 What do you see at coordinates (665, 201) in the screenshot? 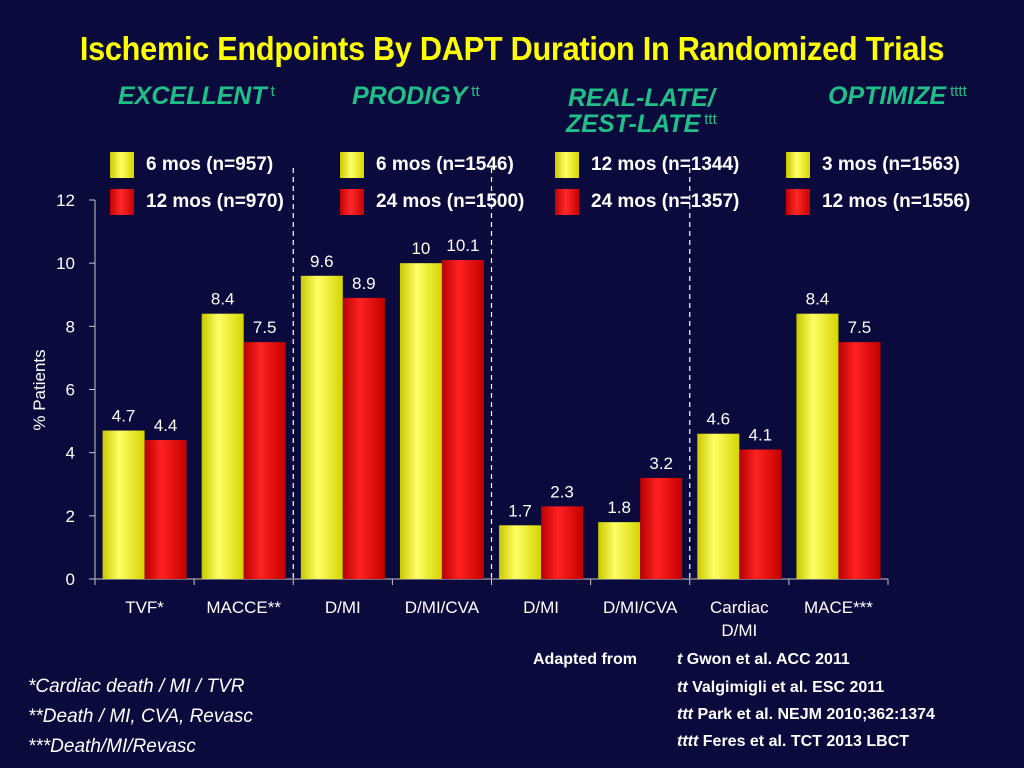
I see `legend-label: 24 mos (n=1357)` at bounding box center [665, 201].